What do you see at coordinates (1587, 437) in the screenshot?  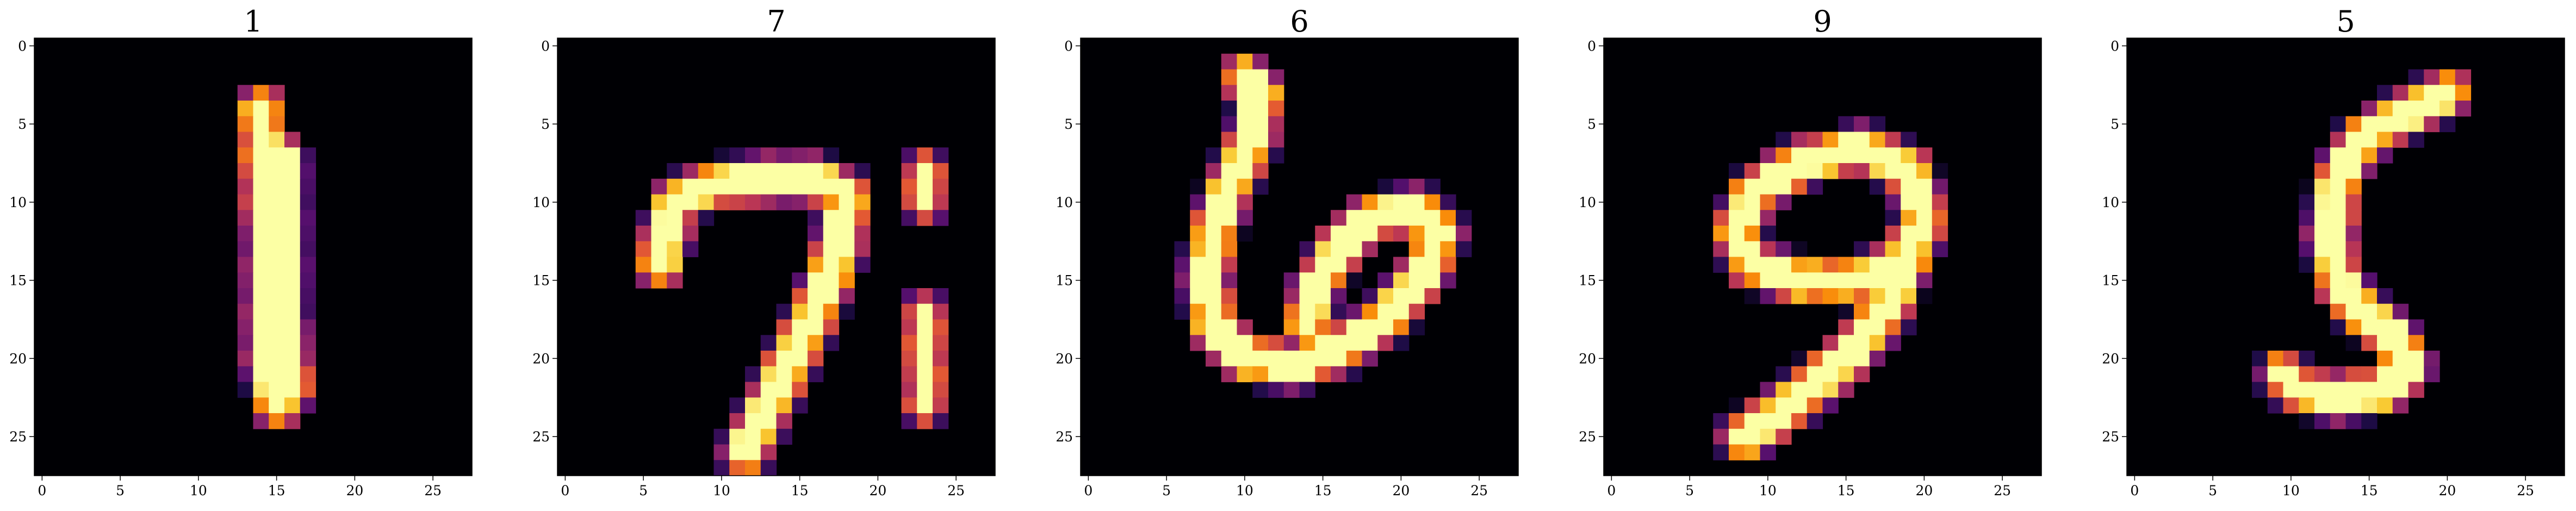 I see `y-tick-label: 25` at bounding box center [1587, 437].